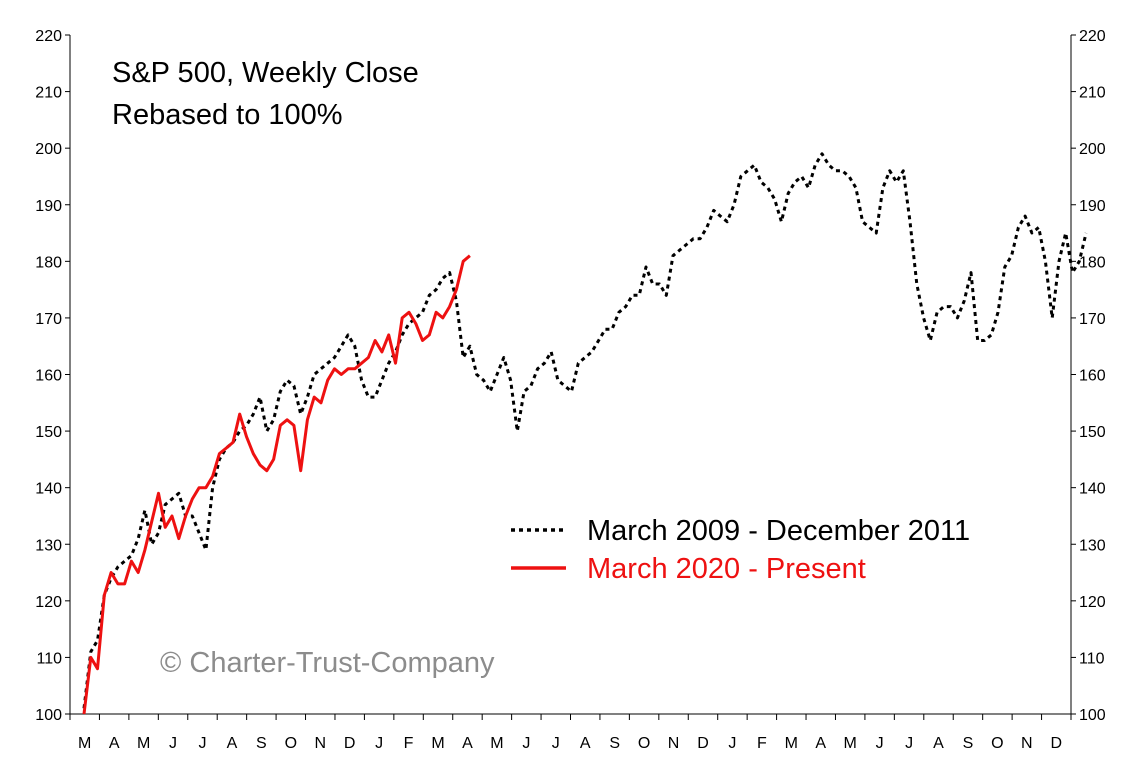 The image size is (1138, 778). I want to click on y-tick-label-left: 120, so click(48, 602).